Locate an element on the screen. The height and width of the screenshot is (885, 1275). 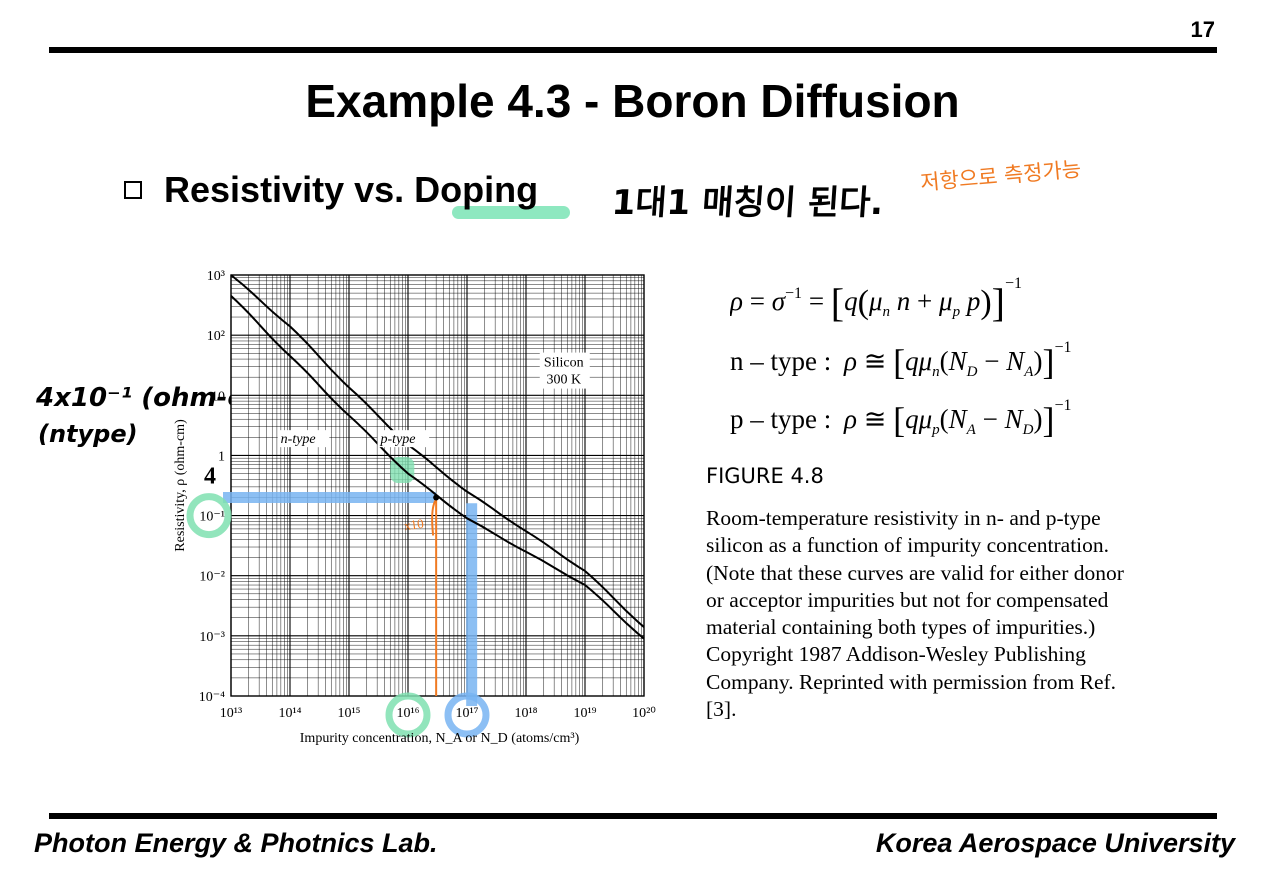
handwritten-ntype-note: (ntype) is located at coordinates (88, 434).